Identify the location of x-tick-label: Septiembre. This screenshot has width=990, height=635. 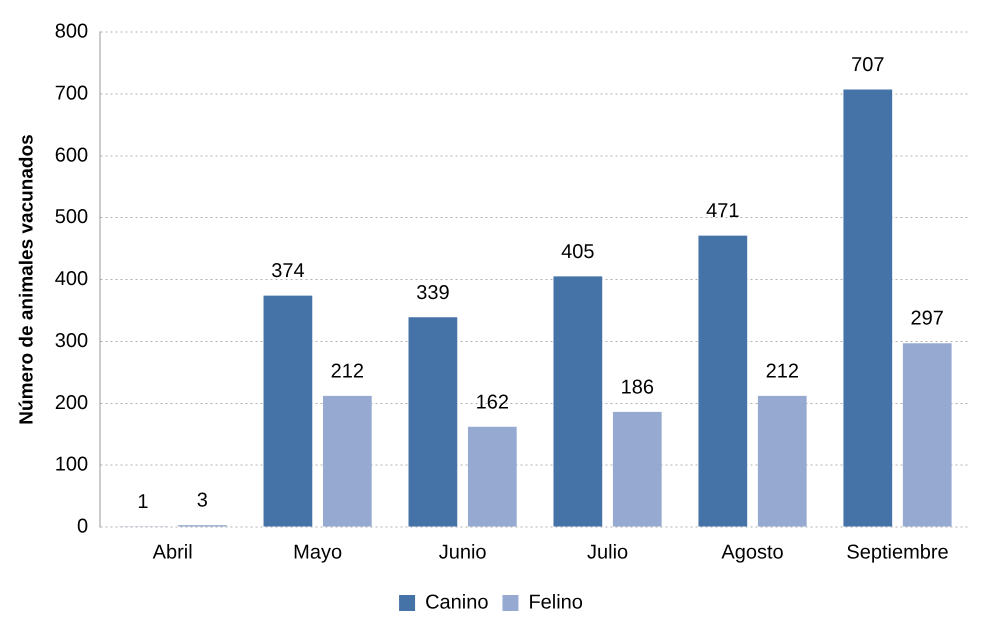
(897, 553).